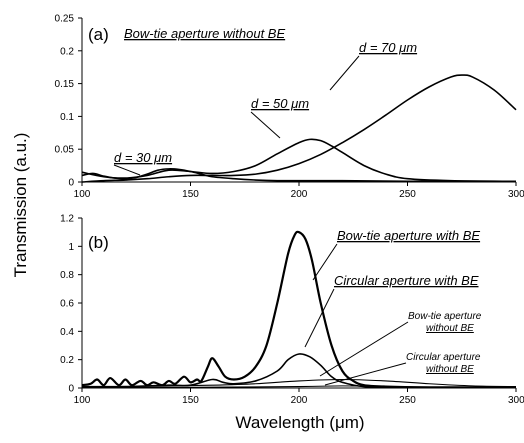 Image resolution: width=524 pixels, height=443 pixels. Describe the element at coordinates (450, 328) in the screenshot. I see `annotation-bowtie-without-be-line2: without BE` at that location.